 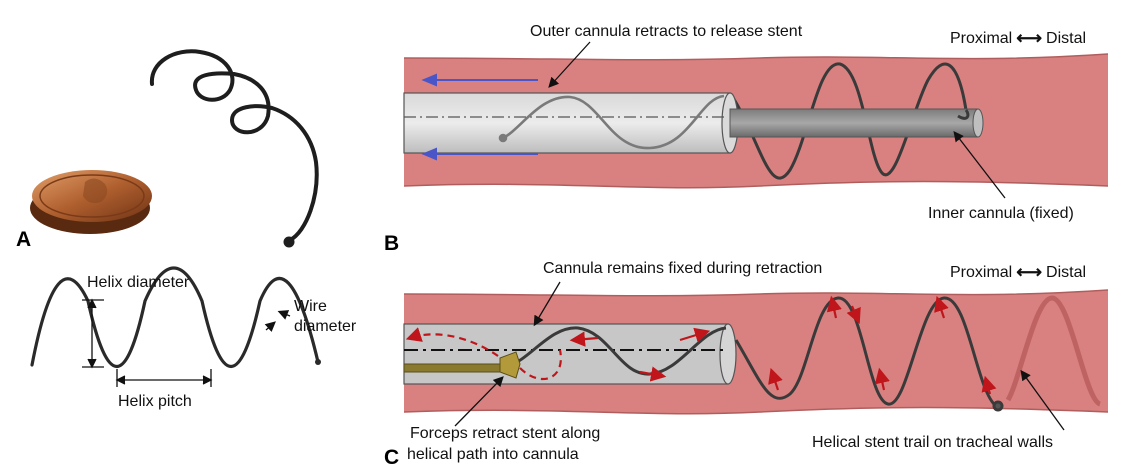 I want to click on direction-indicator-b: Proximal ⟷ Distal, so click(x=1018, y=38).